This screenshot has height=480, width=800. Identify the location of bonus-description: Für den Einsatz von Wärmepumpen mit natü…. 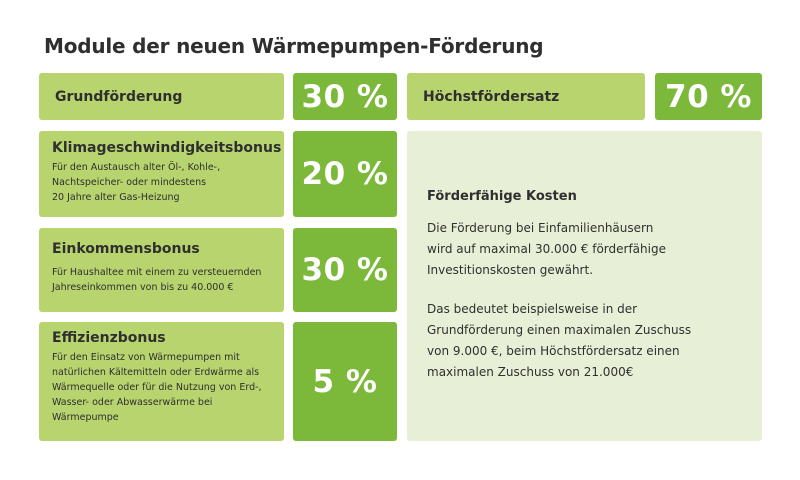
(164, 387).